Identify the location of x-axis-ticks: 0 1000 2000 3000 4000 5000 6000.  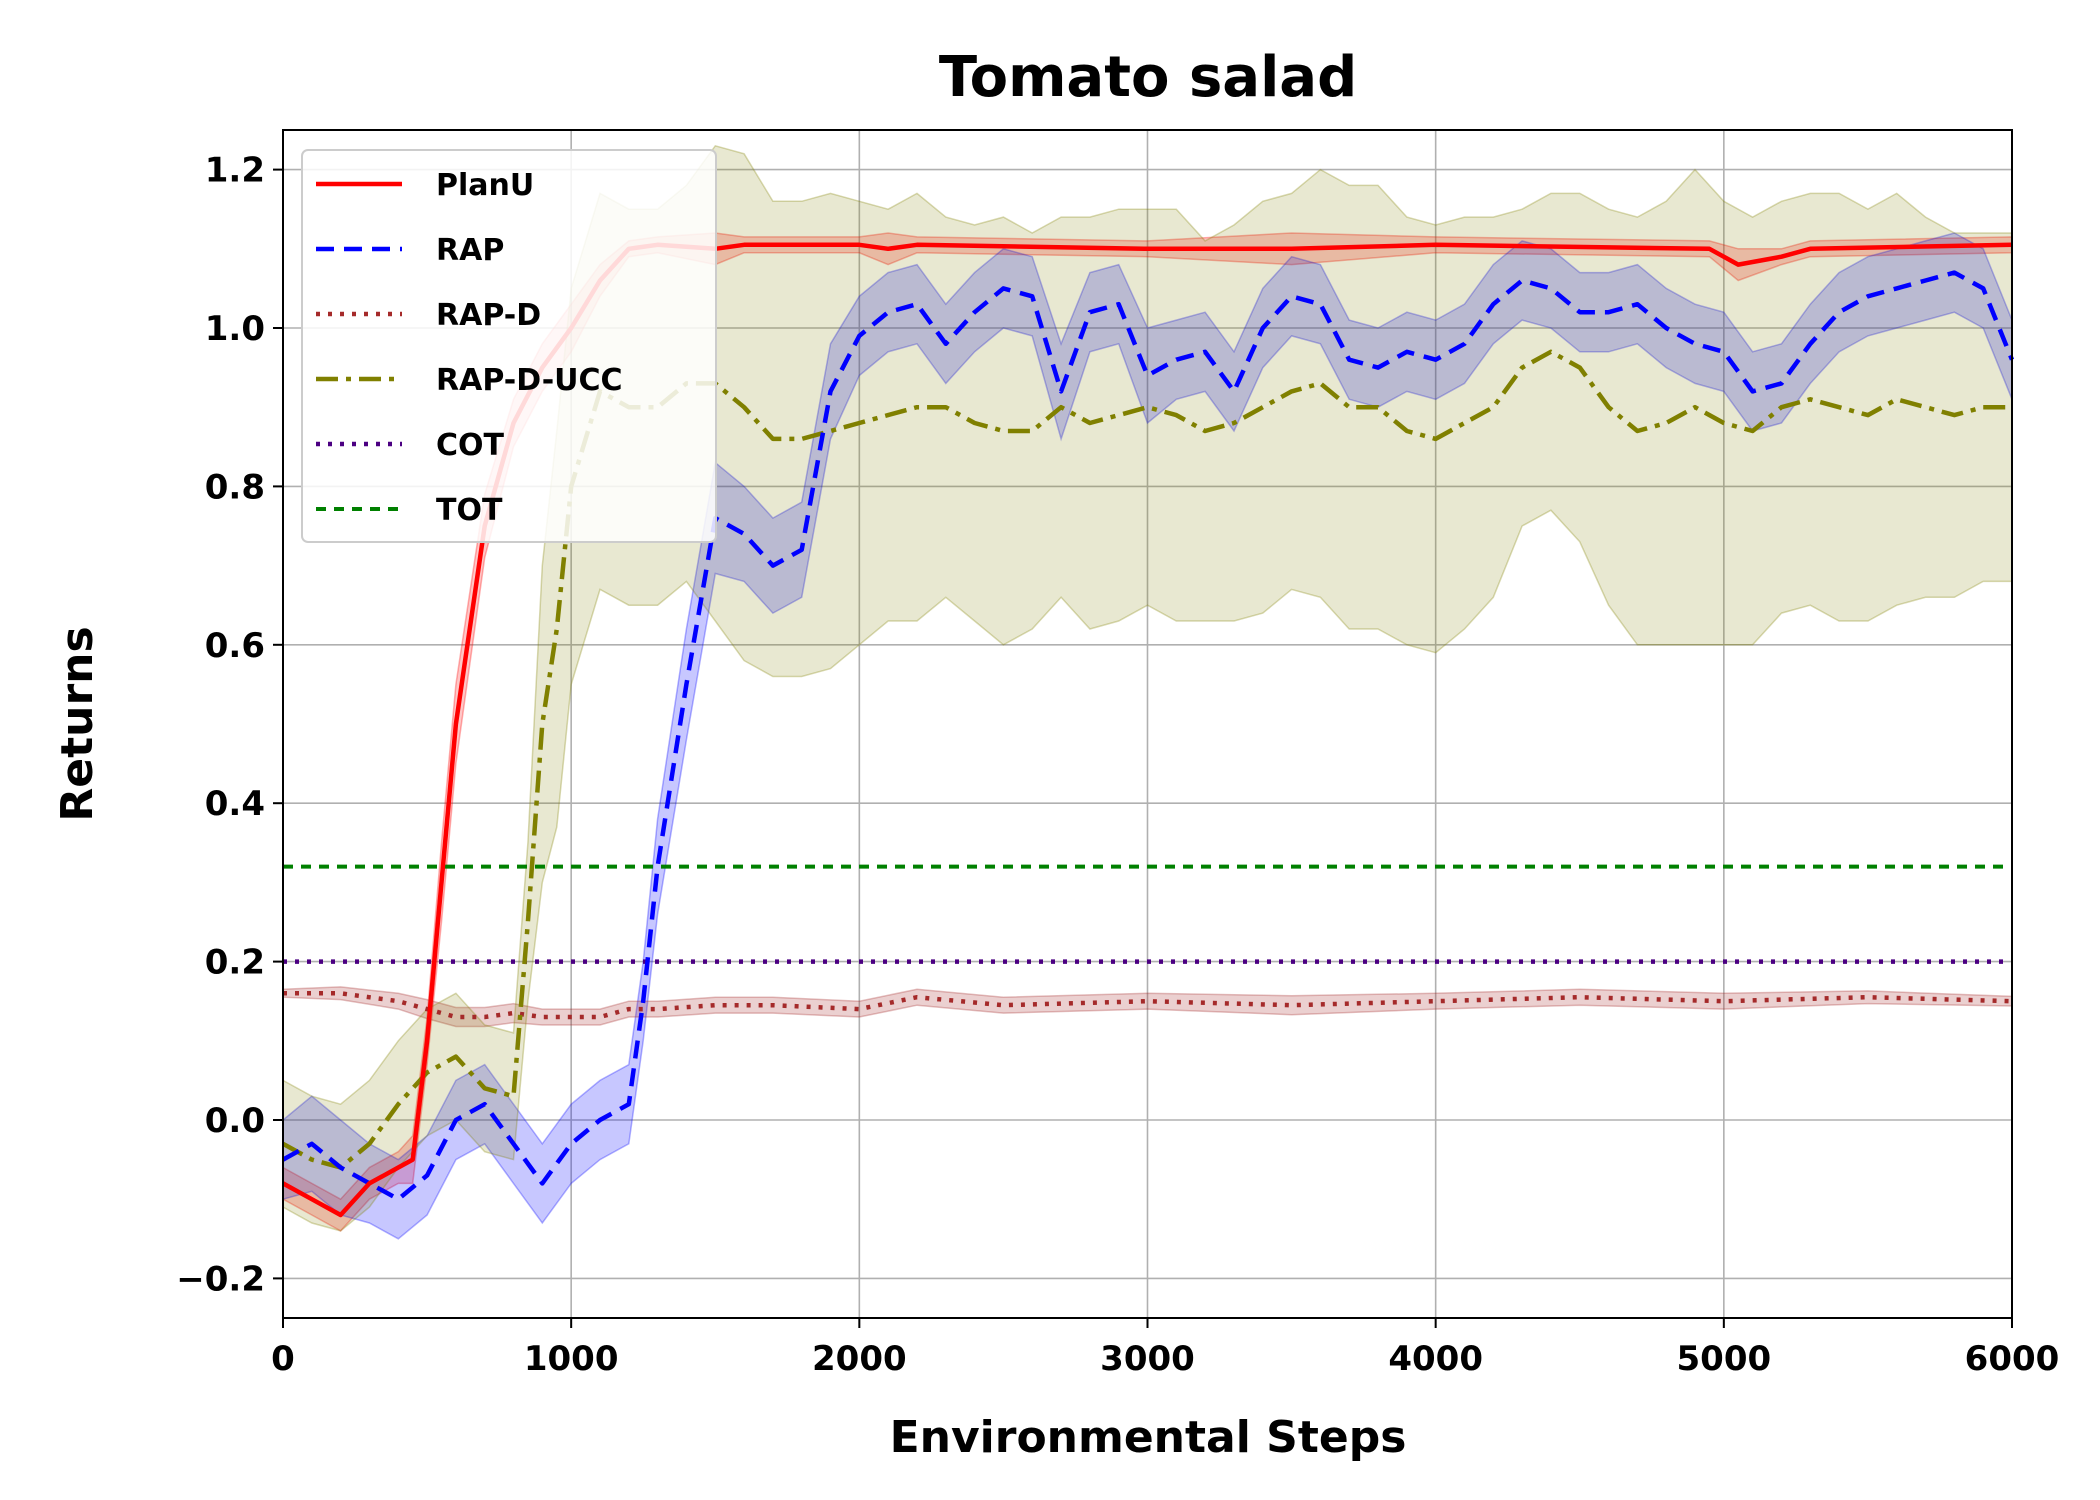
(1165, 1348).